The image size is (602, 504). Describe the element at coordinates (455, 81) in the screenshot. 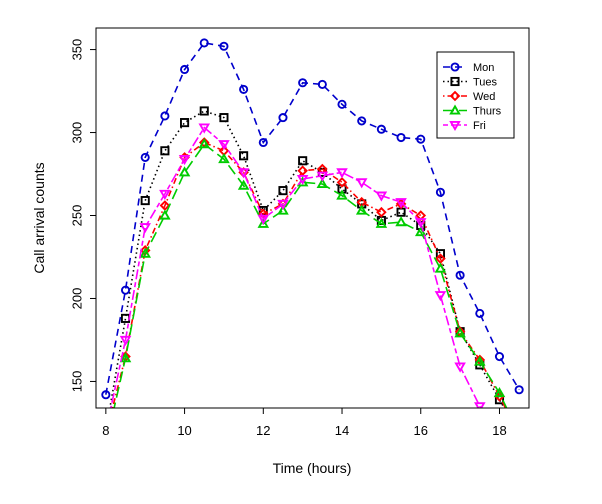

I see `legend-marker-tues` at that location.